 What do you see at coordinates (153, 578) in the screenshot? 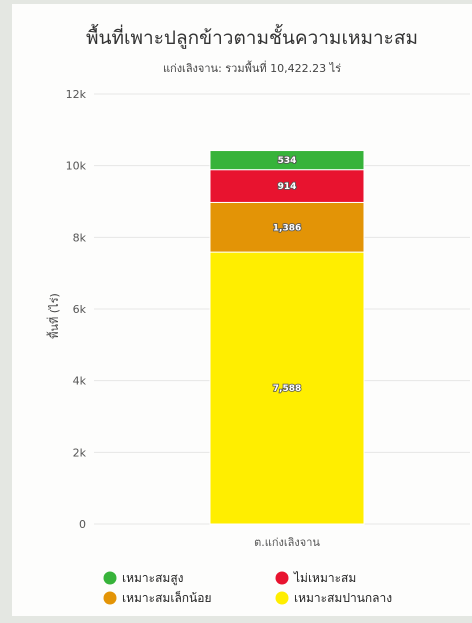
I see `legend-label: เหมาะสมสูง` at bounding box center [153, 578].